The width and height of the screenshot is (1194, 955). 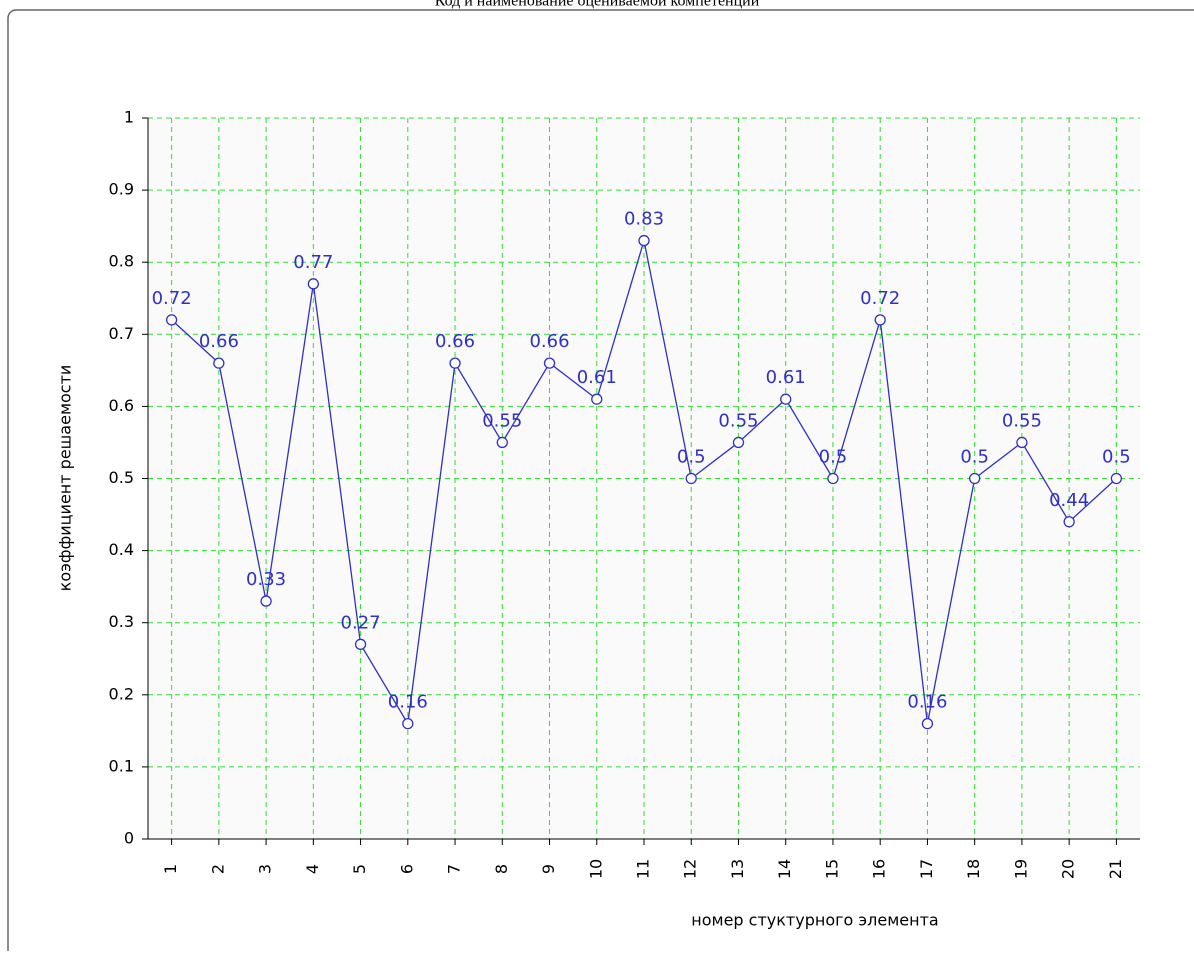 What do you see at coordinates (690, 869) in the screenshot?
I see `x-tick-label: 12` at bounding box center [690, 869].